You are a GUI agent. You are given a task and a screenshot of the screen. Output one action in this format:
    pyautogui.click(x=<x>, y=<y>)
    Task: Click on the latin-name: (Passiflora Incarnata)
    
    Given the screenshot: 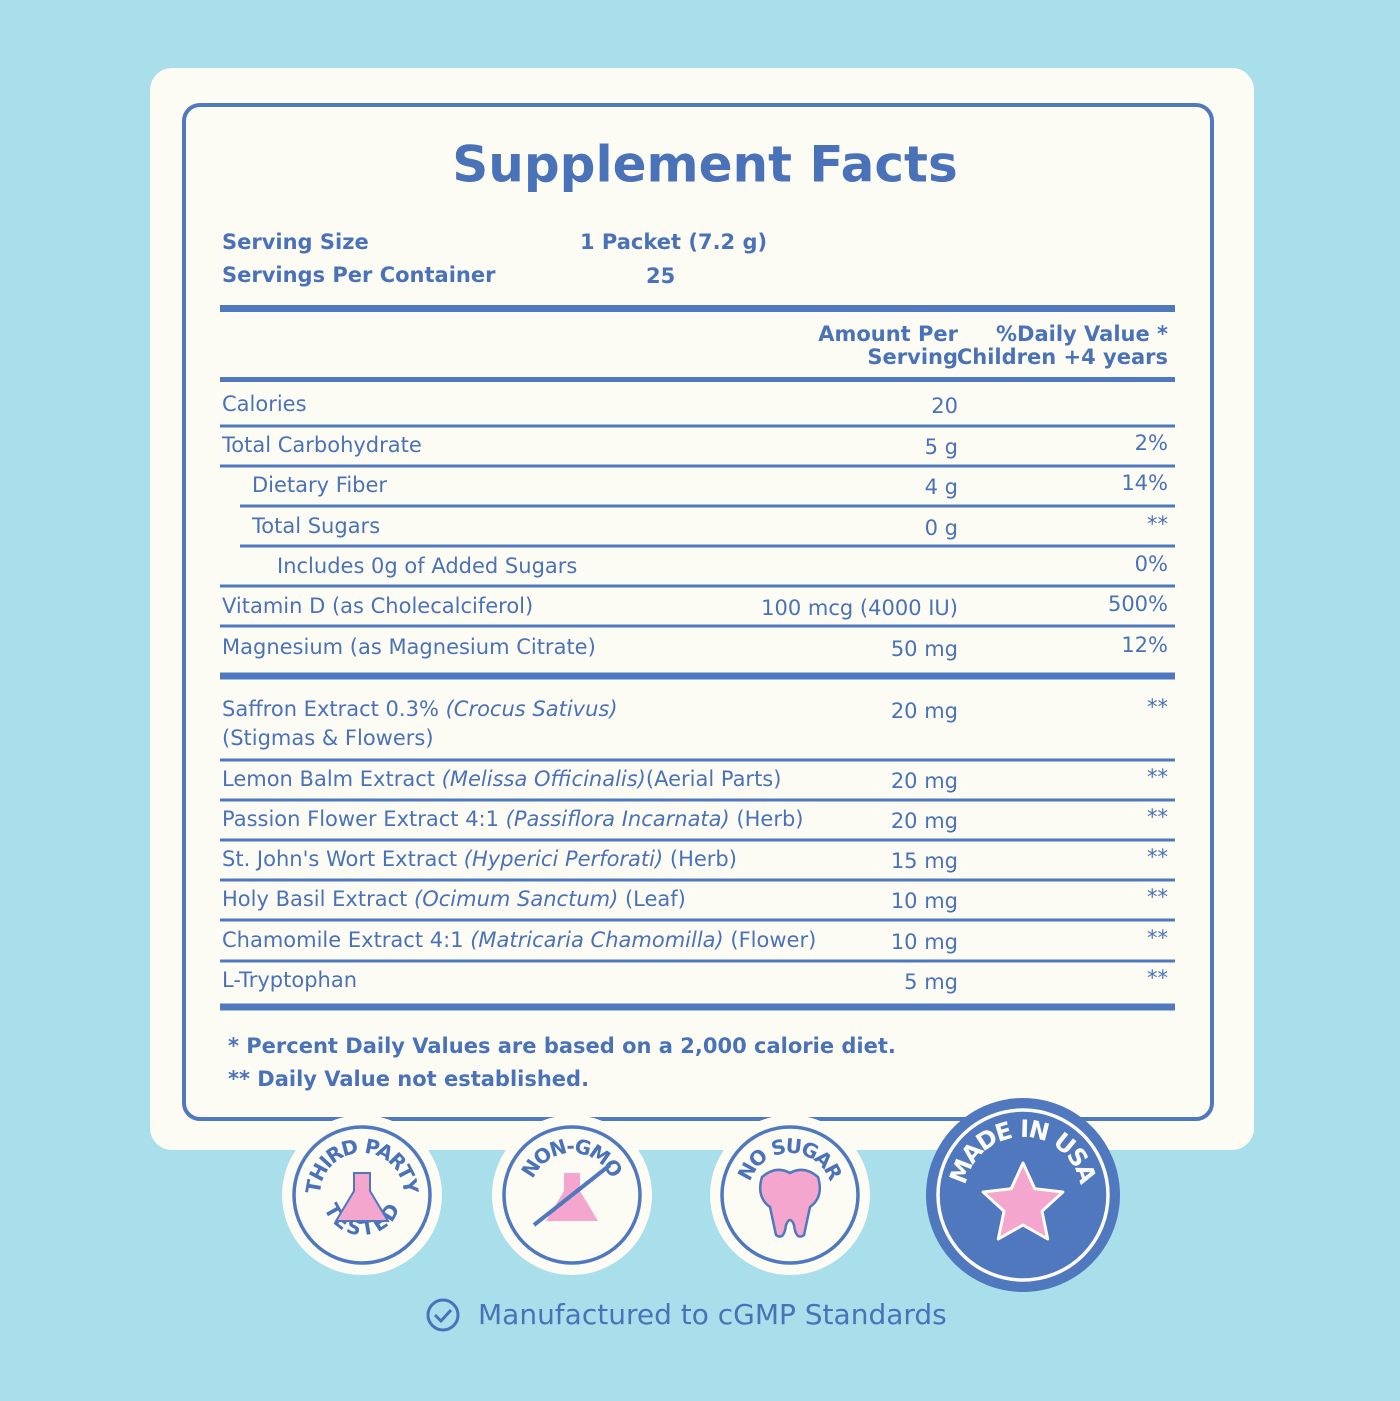 What is the action you would take?
    pyautogui.click(x=618, y=819)
    